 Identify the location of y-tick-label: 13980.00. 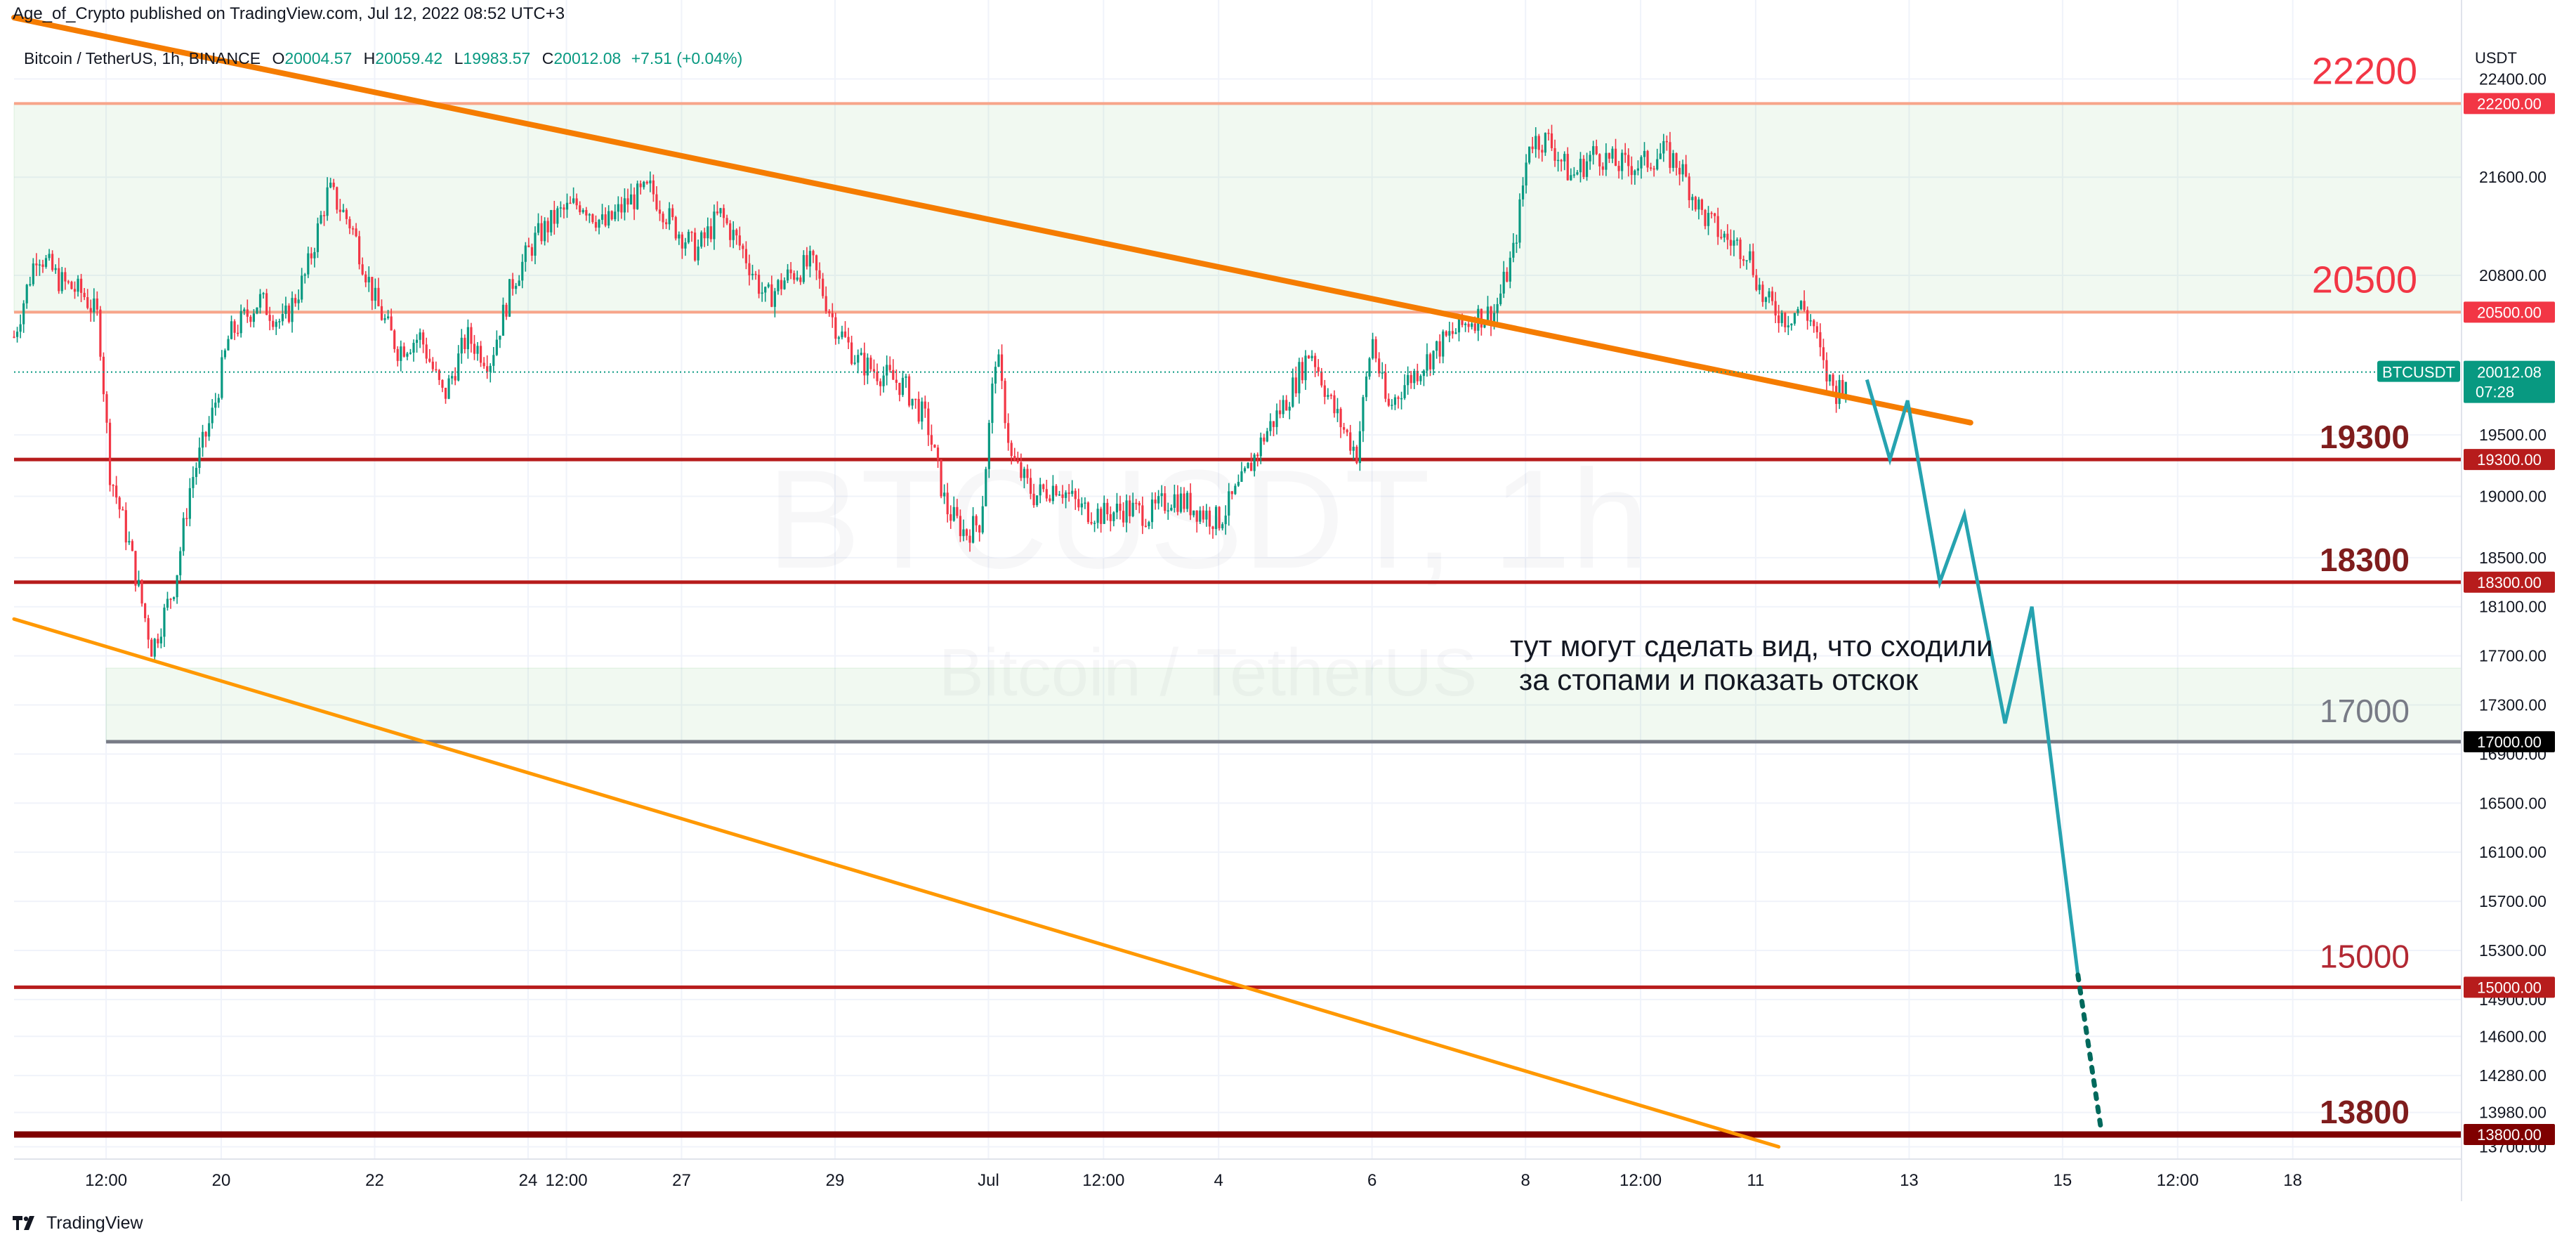
(2513, 1113).